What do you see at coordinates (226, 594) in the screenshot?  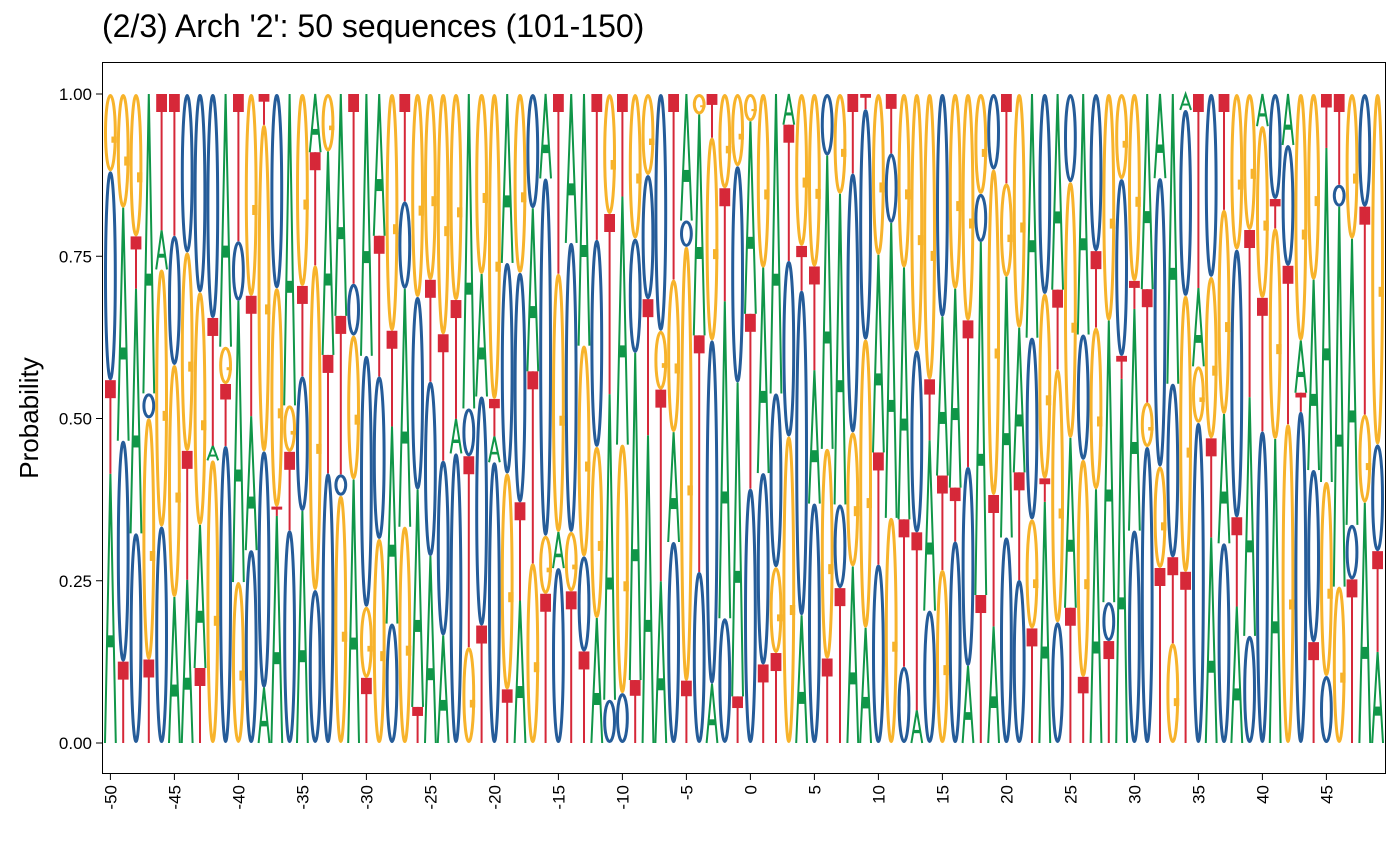 I see `logo-letter-C-pos--41` at bounding box center [226, 594].